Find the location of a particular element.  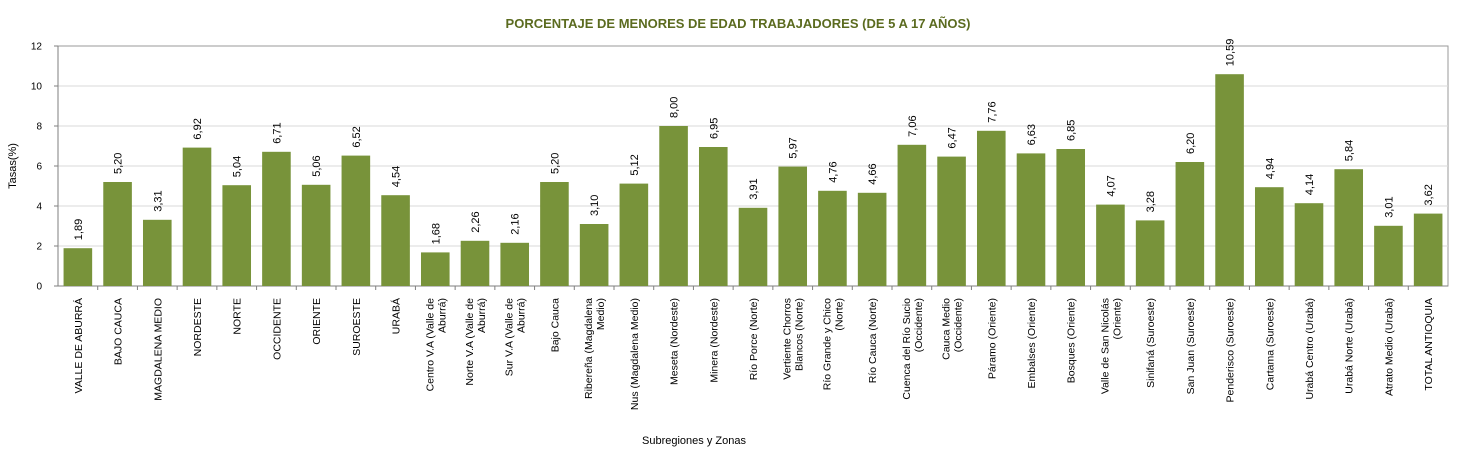

y-tick-label: 10 is located at coordinates (37, 87).